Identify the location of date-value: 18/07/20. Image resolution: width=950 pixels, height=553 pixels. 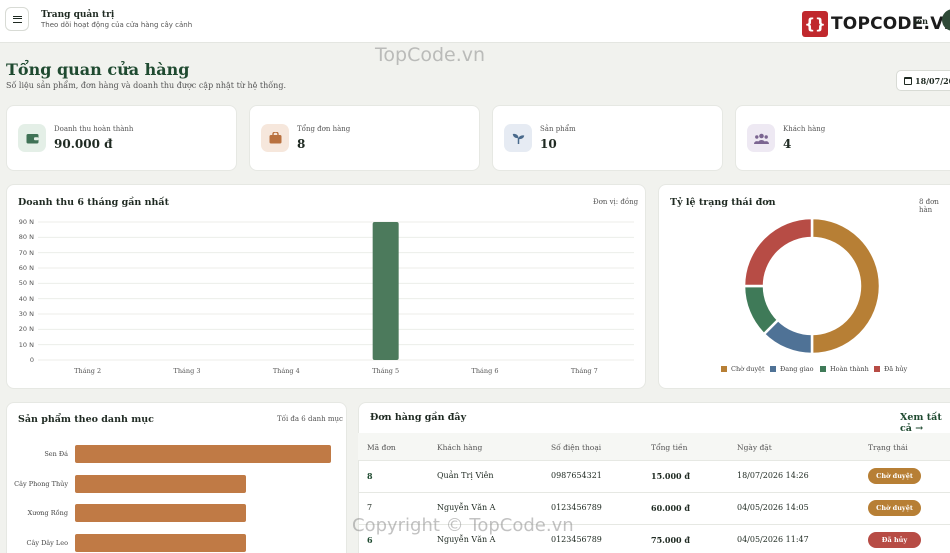
(932, 80).